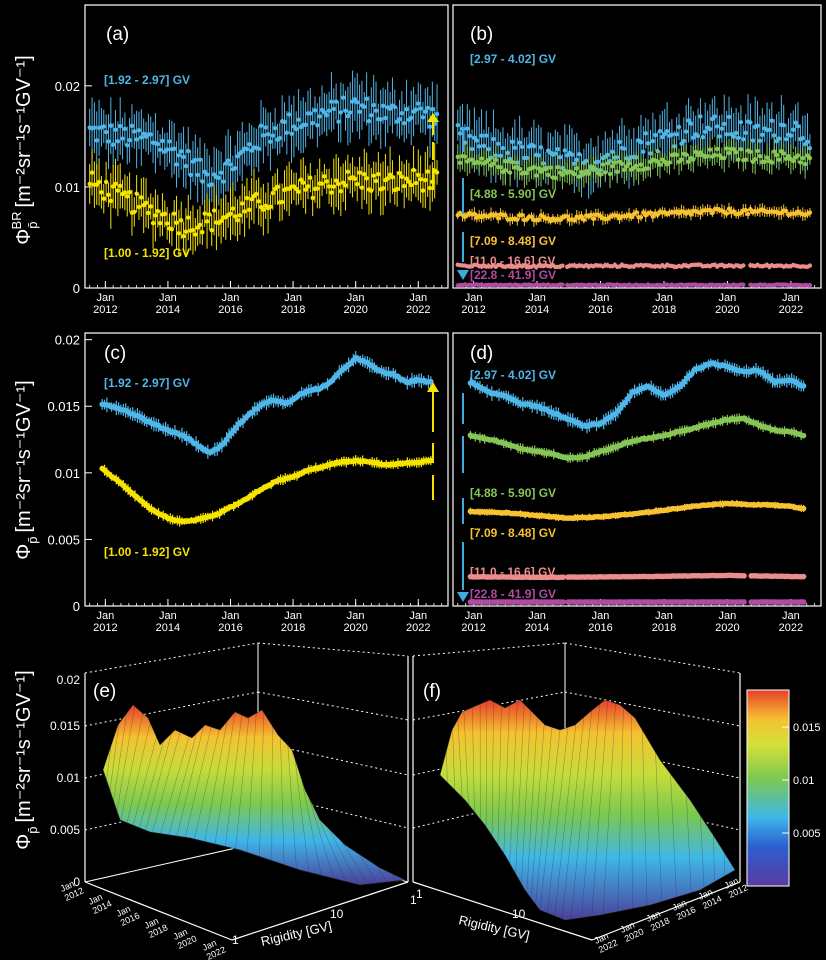 The image size is (826, 960). I want to click on panel-c-series-1-label: [1.92 - 2.97] GV, so click(147, 383).